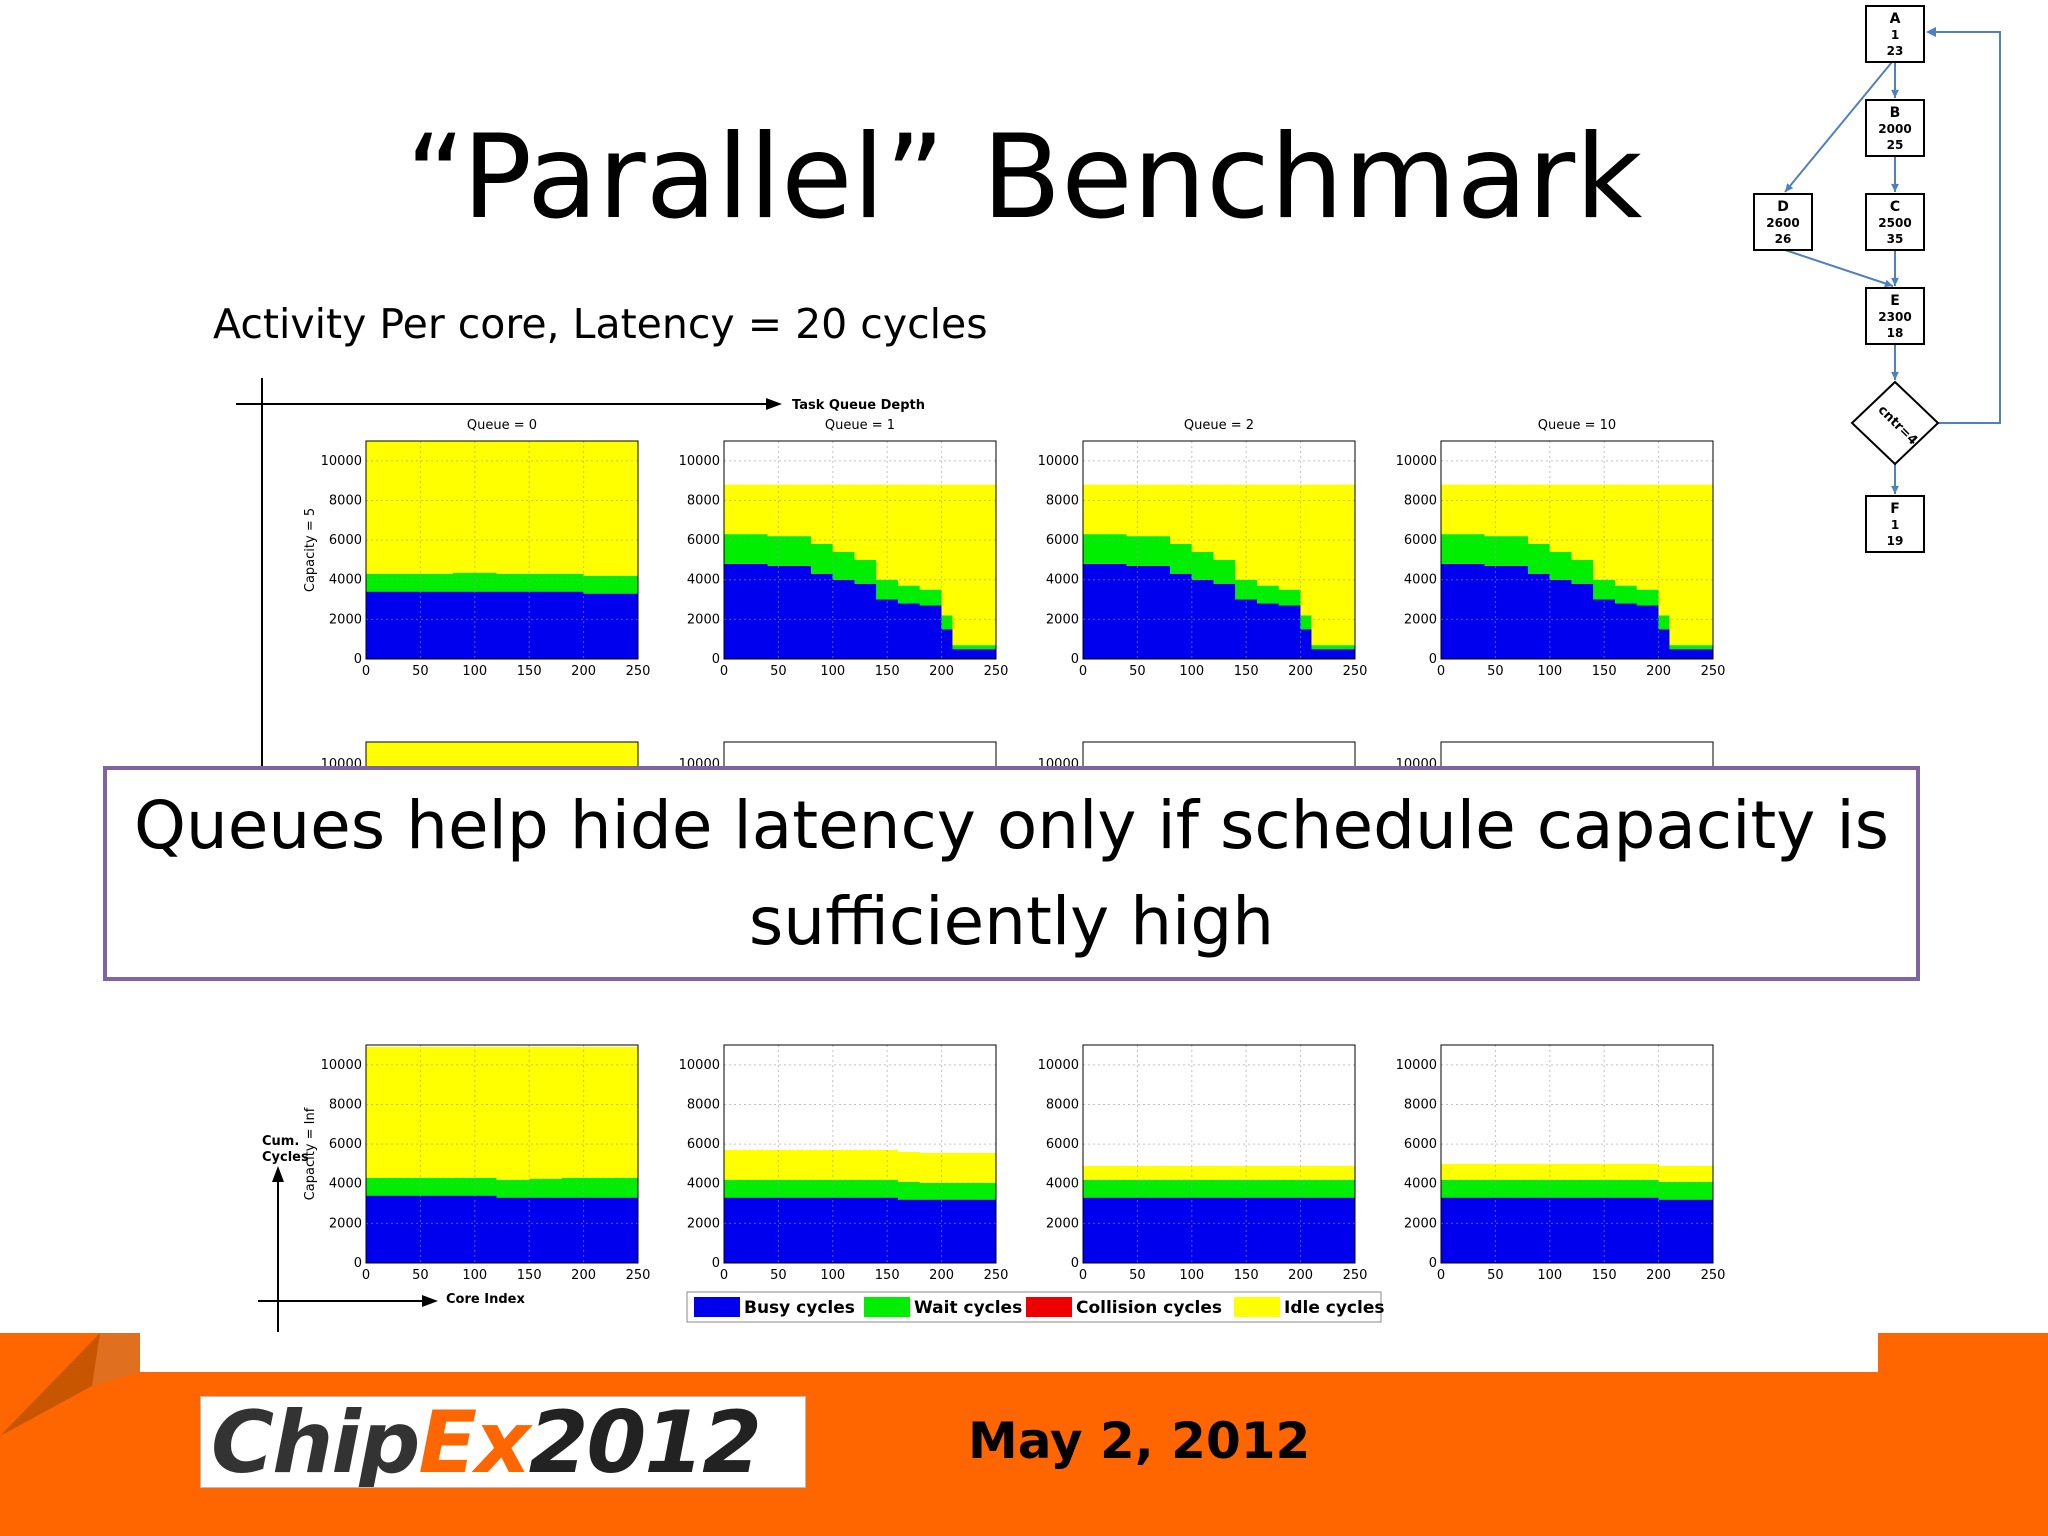 The height and width of the screenshot is (1536, 2048). I want to click on panel-1-0: 0 50 100 150 200 250 0 2000 4000 6000 8000 10000, so click(486, 1163).